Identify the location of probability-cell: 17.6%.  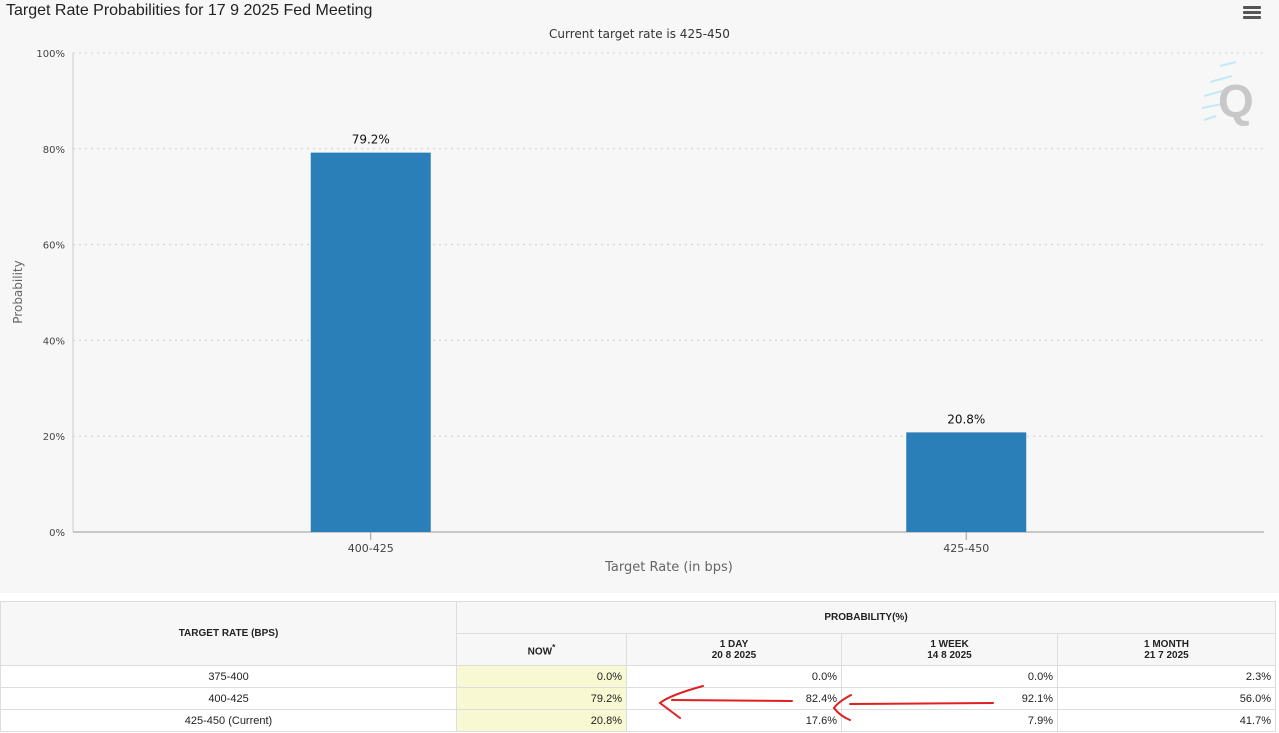
(734, 720).